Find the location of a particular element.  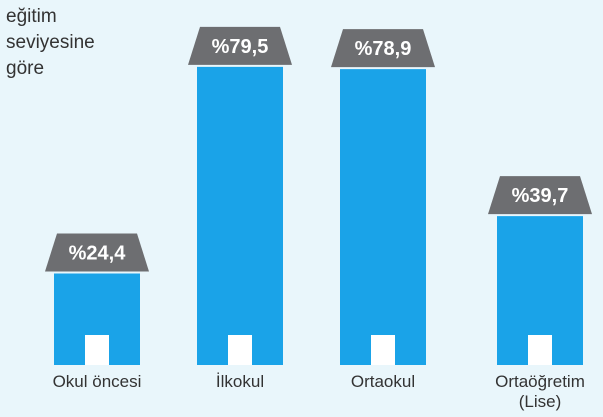

category-label: Okul öncesi is located at coordinates (97, 381).